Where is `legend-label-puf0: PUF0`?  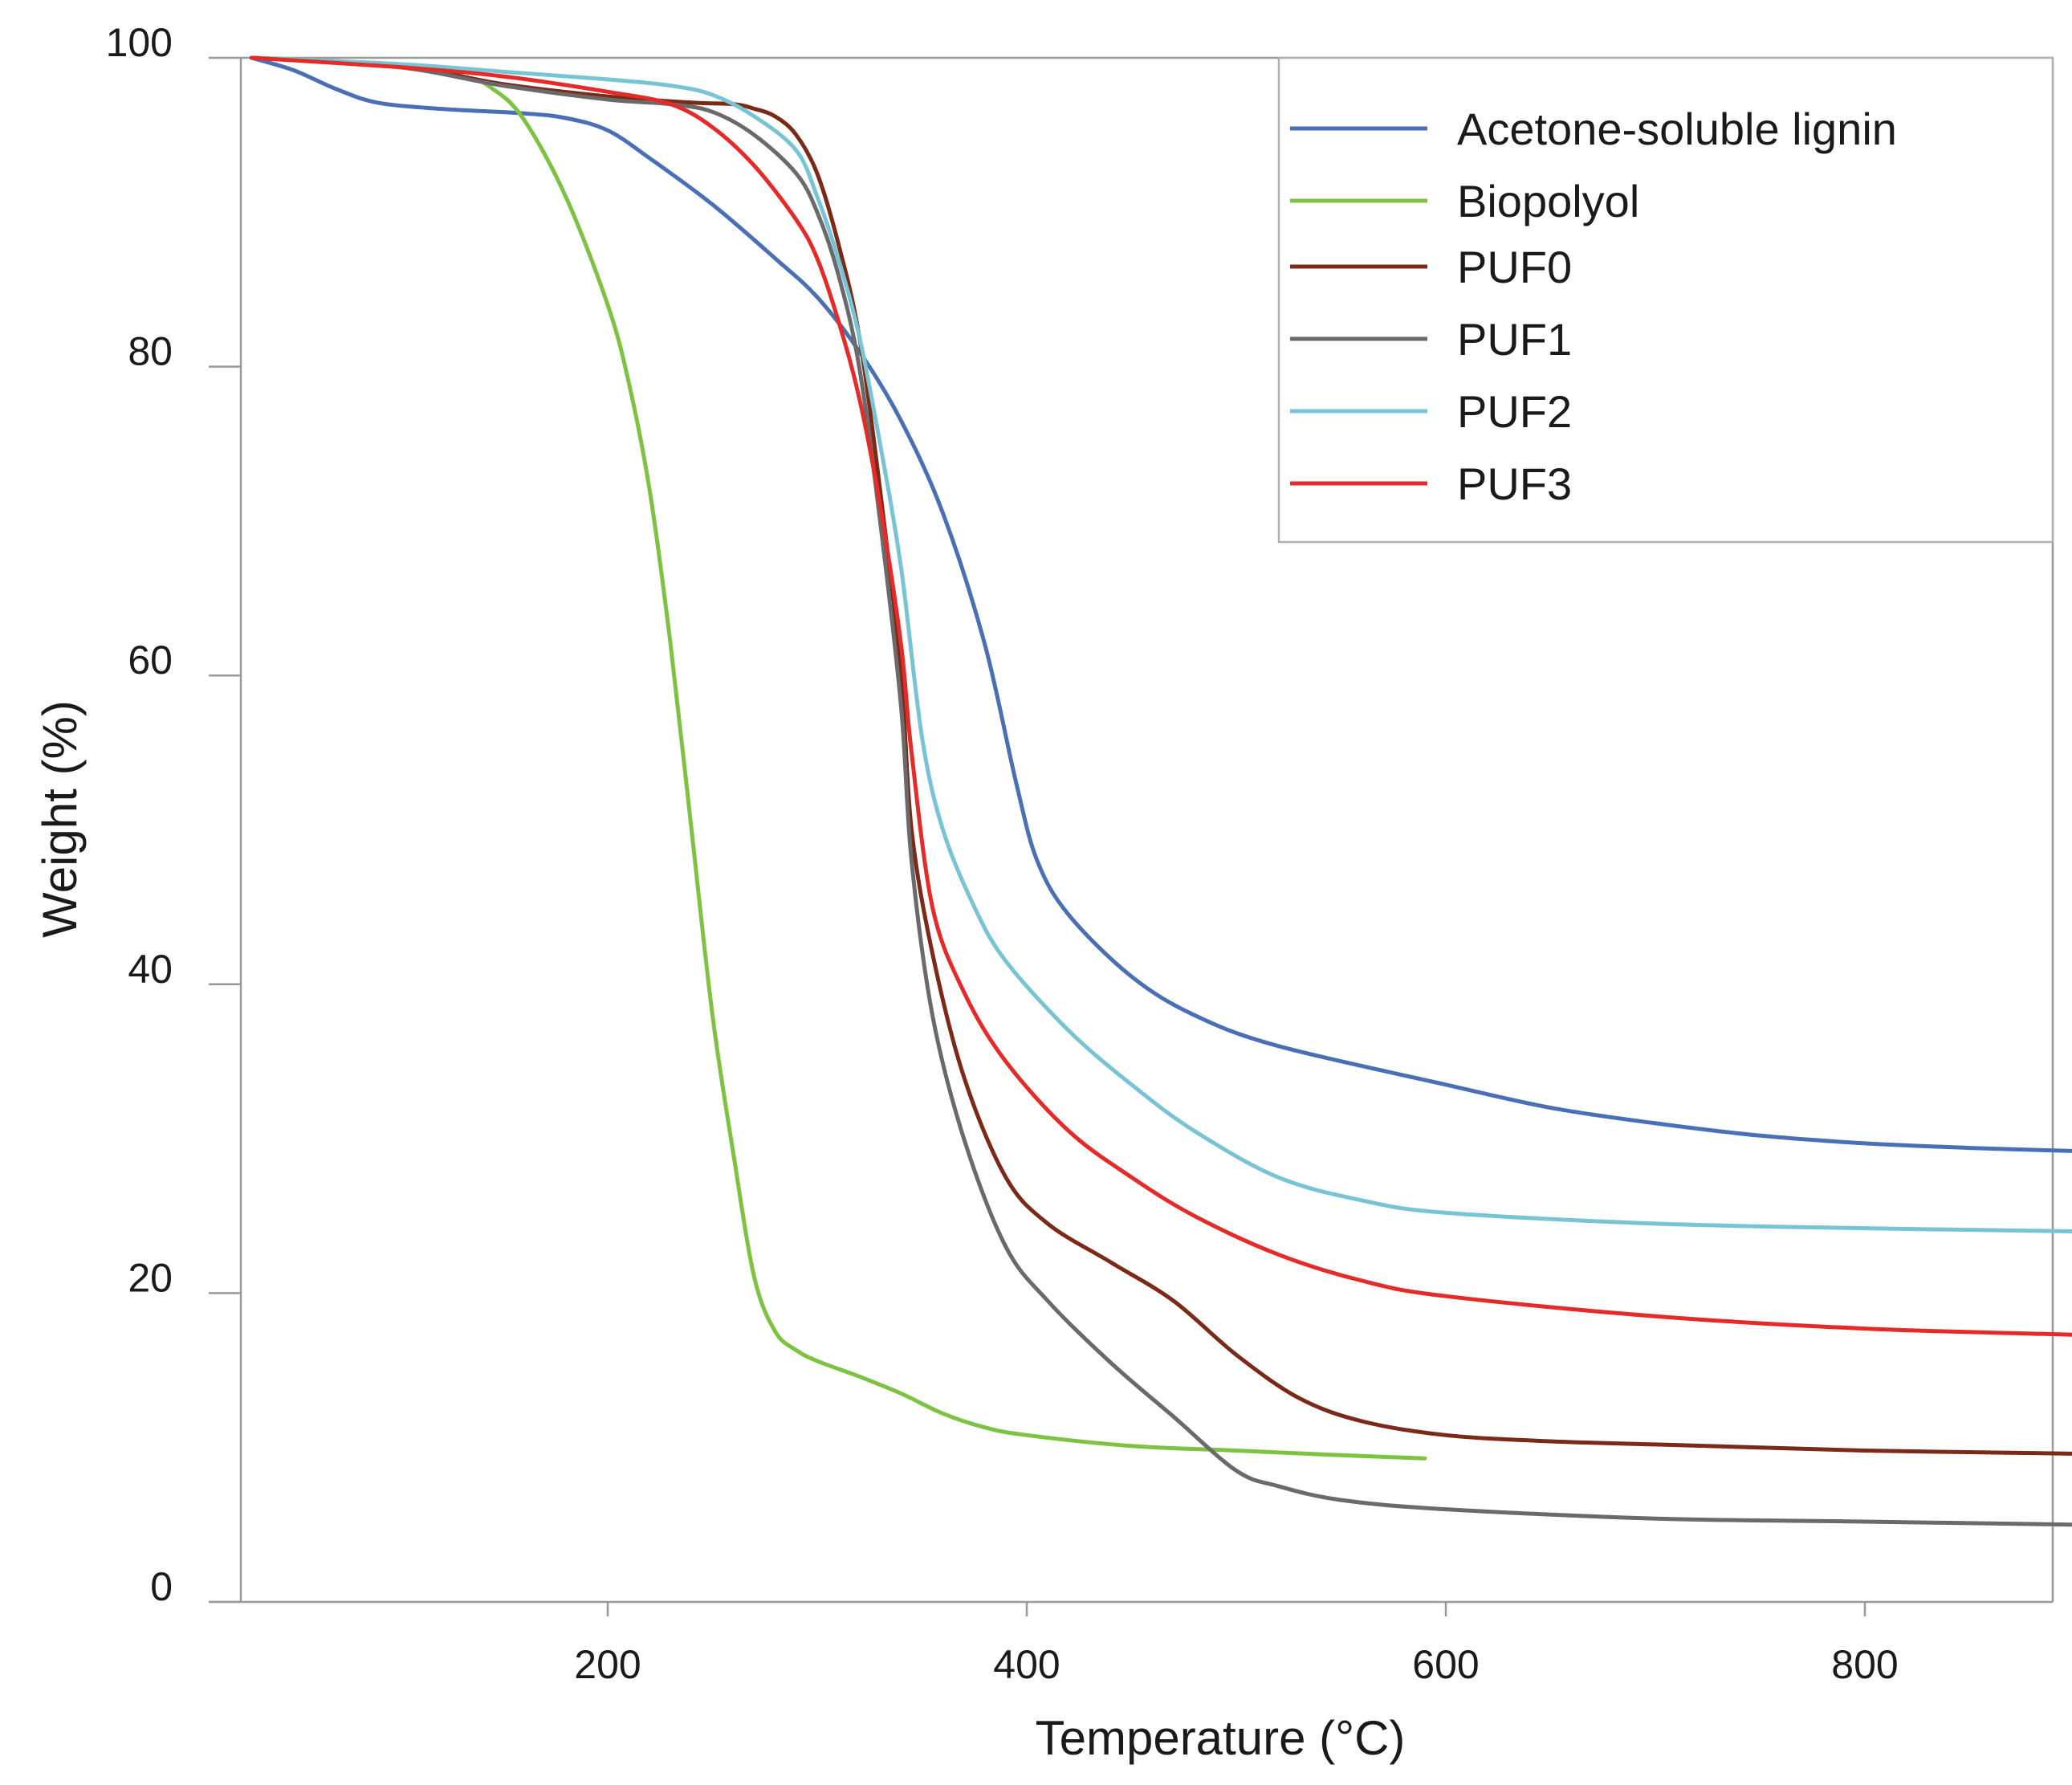
legend-label-puf0: PUF0 is located at coordinates (1514, 267).